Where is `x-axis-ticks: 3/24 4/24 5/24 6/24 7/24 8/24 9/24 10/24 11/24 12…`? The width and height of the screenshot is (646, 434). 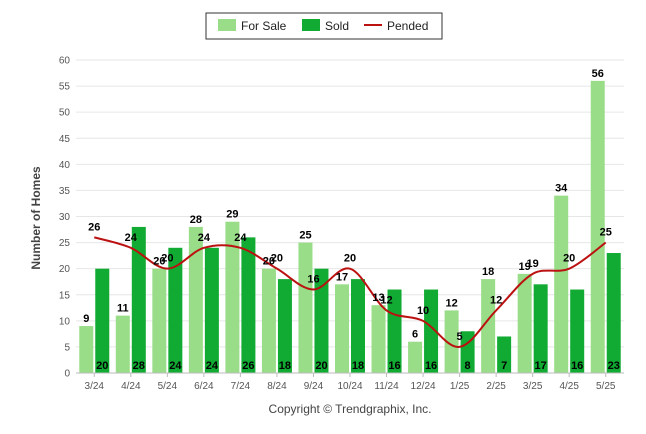
x-axis-ticks: 3/24 4/24 5/24 6/24 7/24 8/24 9/24 10/24 11/24 12… is located at coordinates (350, 382).